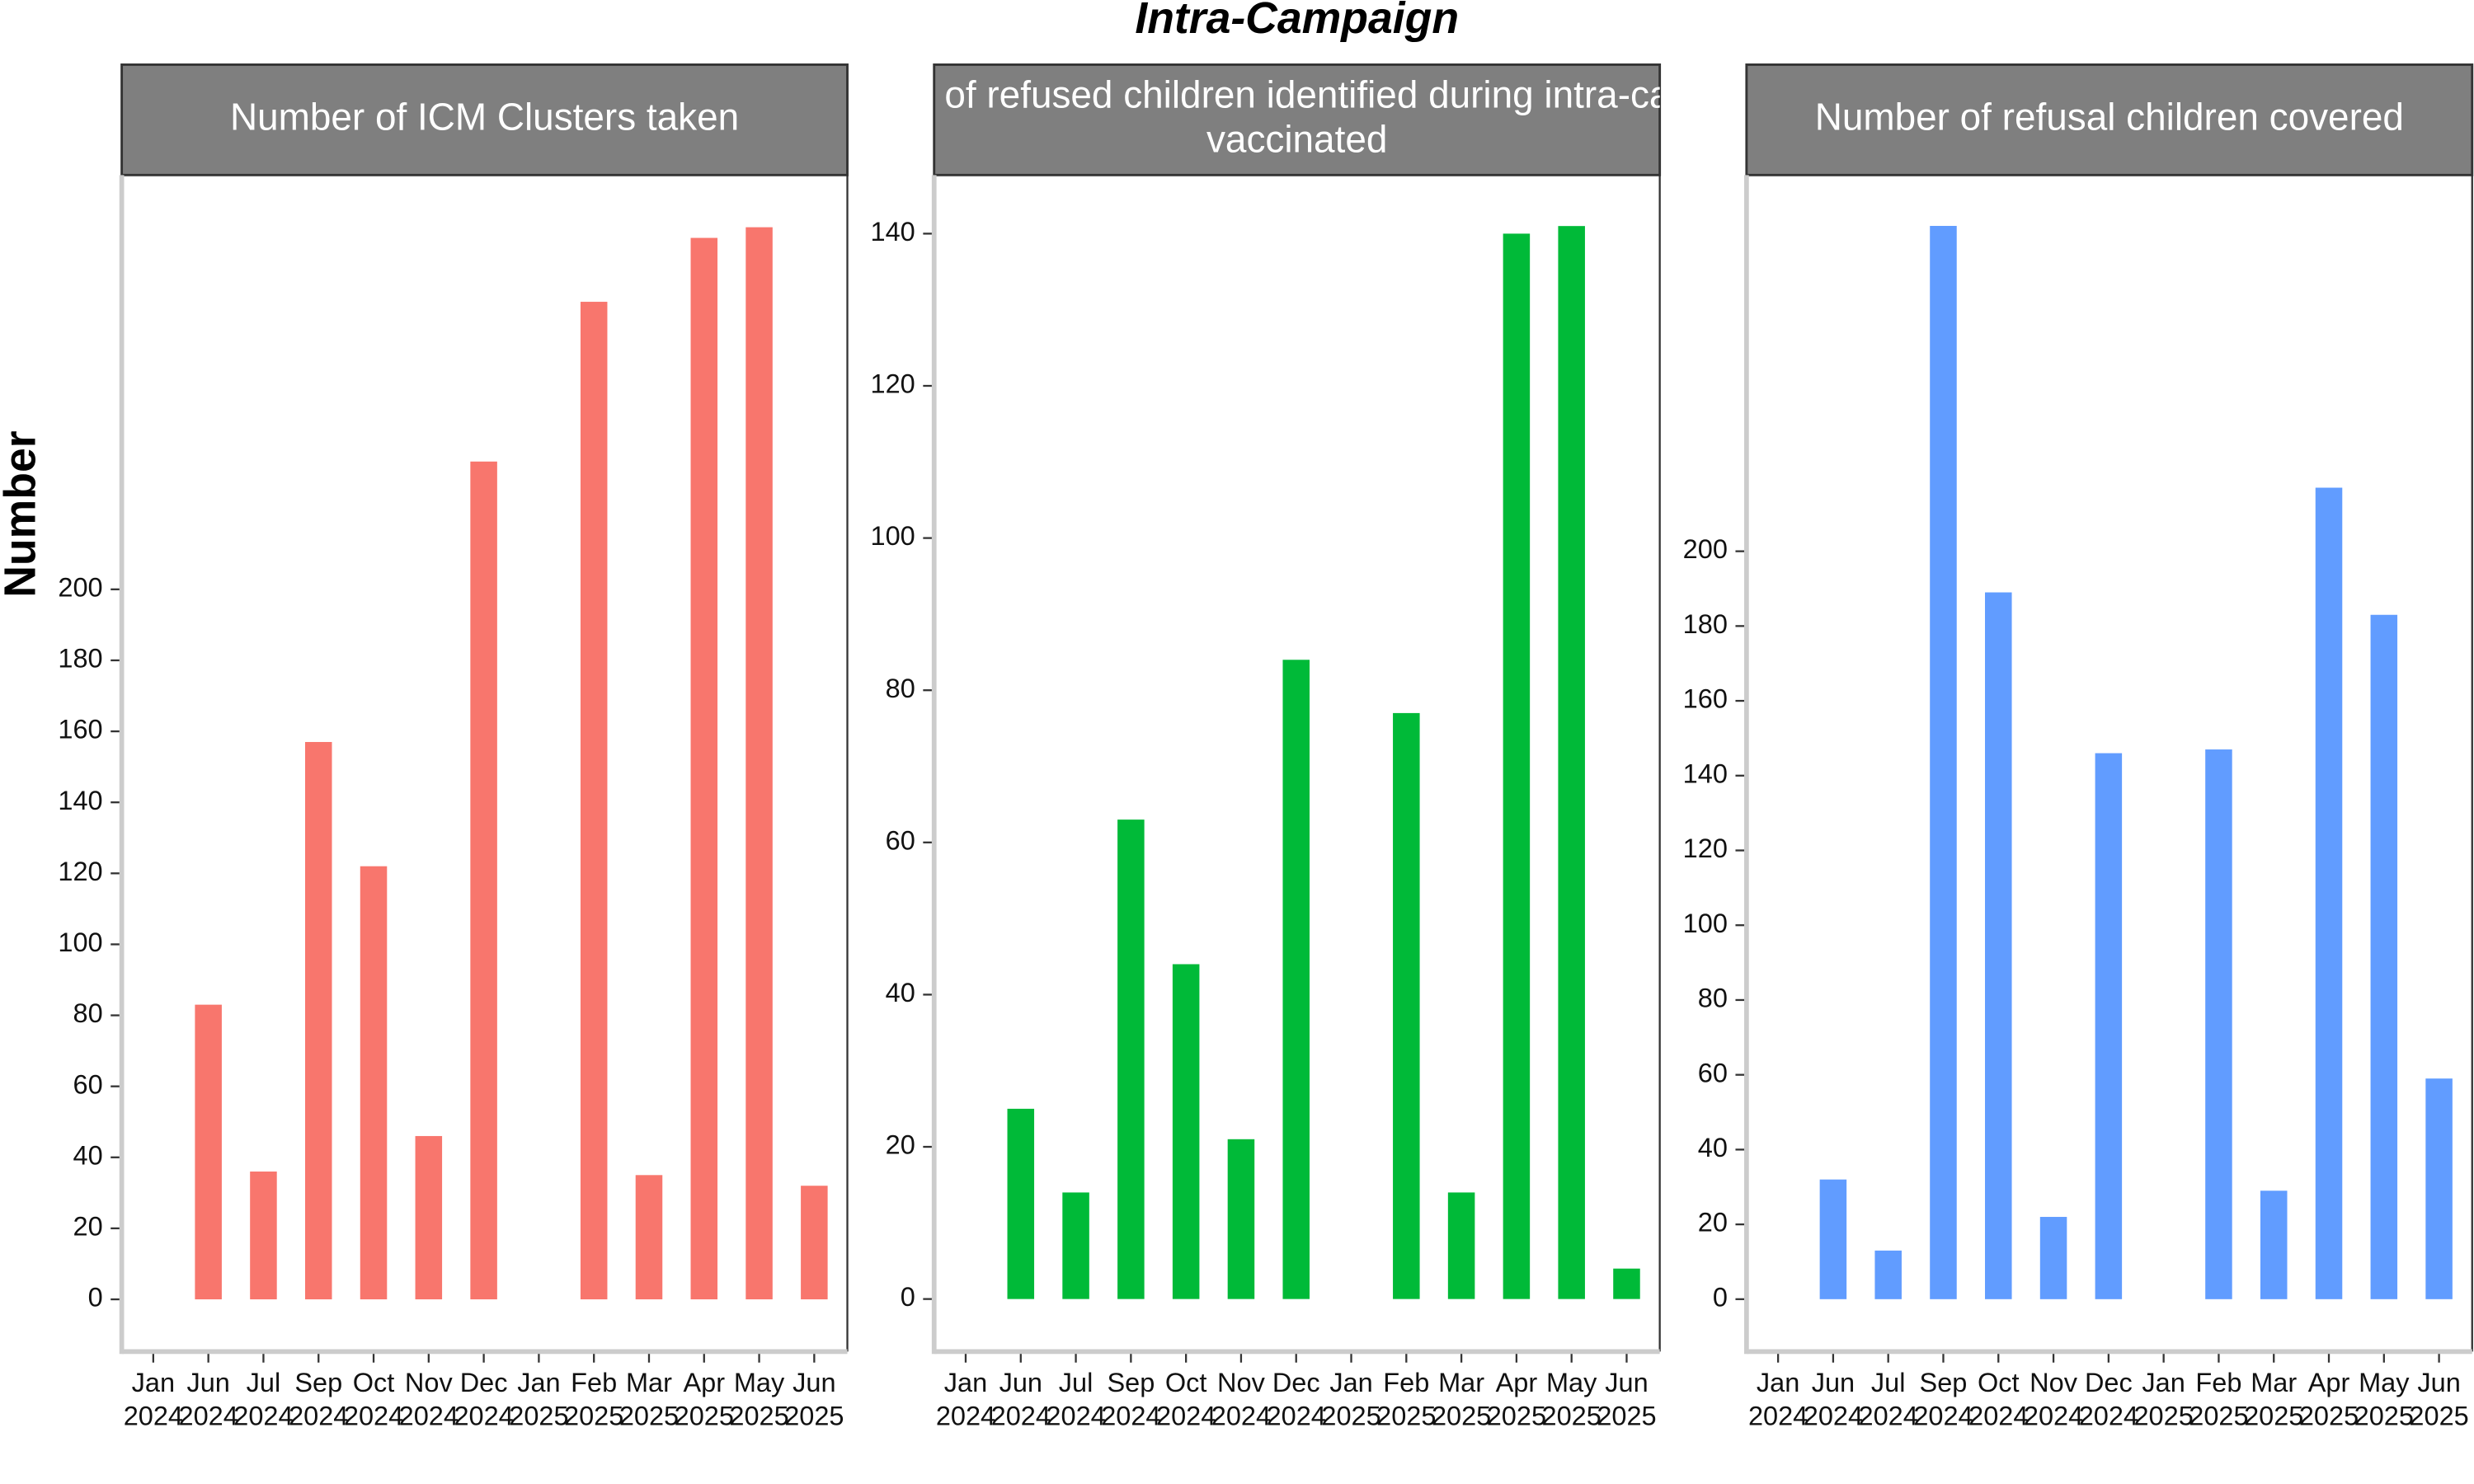 Image resolution: width=2474 pixels, height=1484 pixels. What do you see at coordinates (1705, 699) in the screenshot?
I see `y-tick-label: 160` at bounding box center [1705, 699].